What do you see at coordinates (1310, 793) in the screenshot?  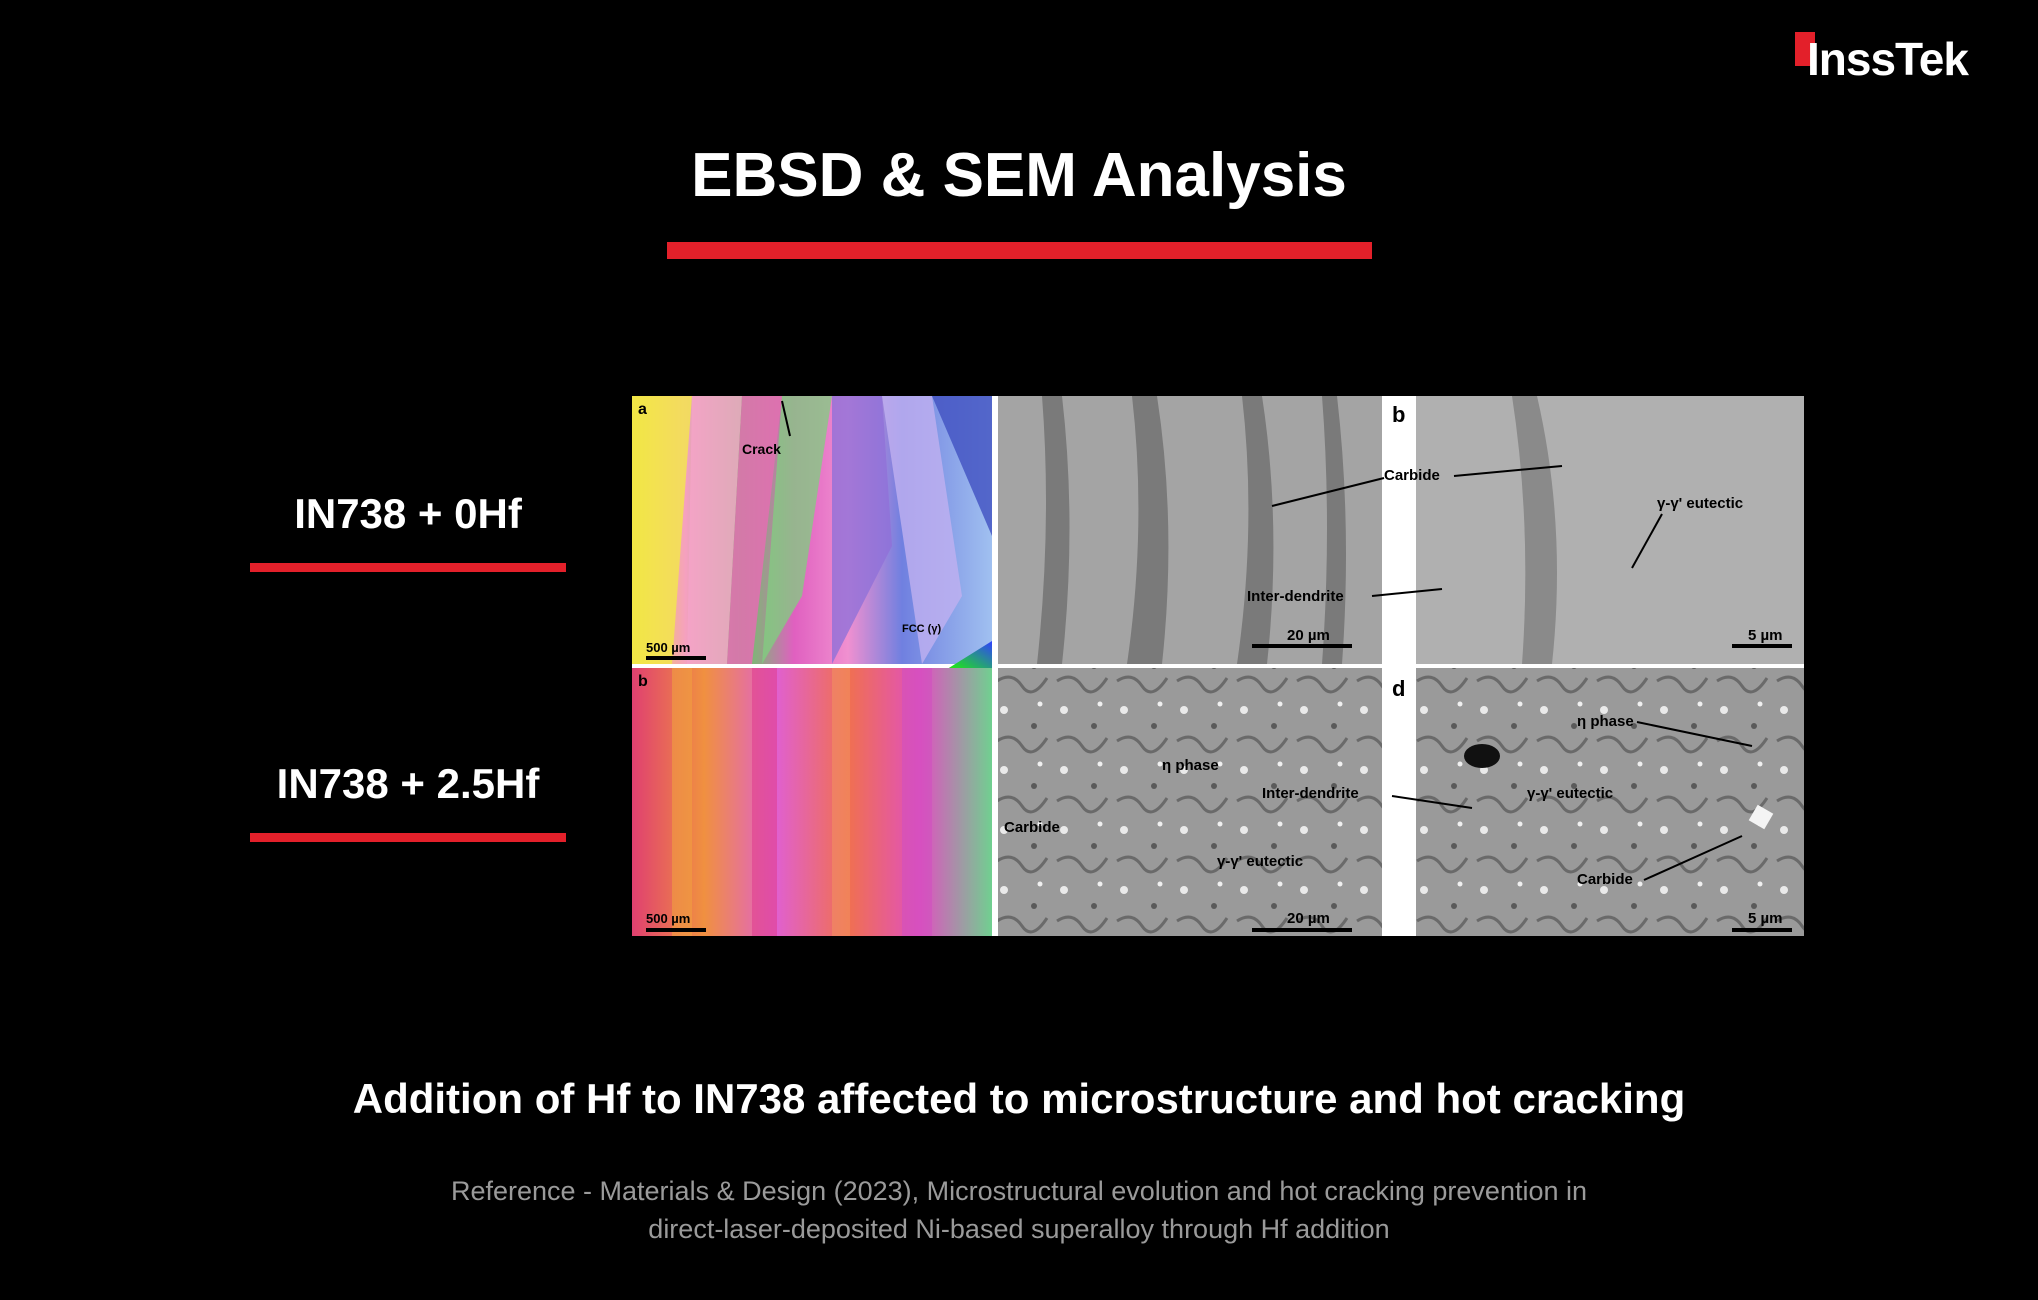 I see `label-interdendrite-bottom: Inter-dendrite` at bounding box center [1310, 793].